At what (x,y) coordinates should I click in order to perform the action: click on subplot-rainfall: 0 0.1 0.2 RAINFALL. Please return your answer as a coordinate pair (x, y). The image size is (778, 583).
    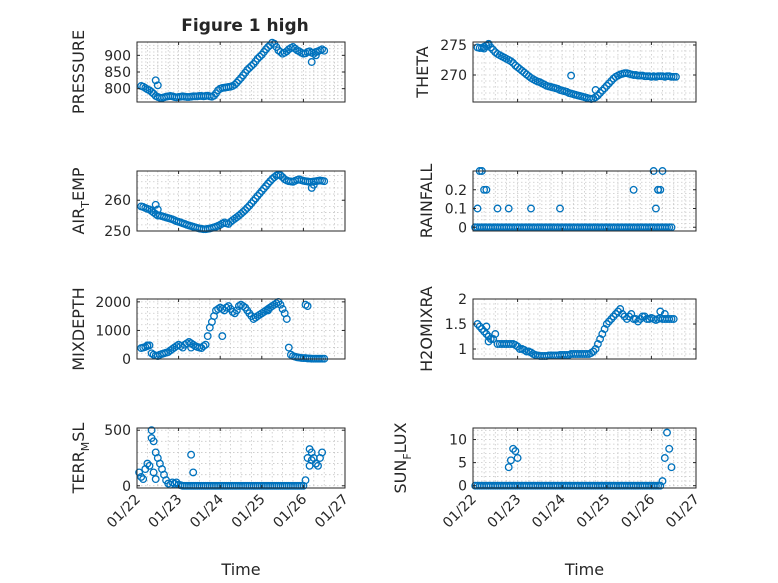
    Looking at the image, I should click on (557, 201).